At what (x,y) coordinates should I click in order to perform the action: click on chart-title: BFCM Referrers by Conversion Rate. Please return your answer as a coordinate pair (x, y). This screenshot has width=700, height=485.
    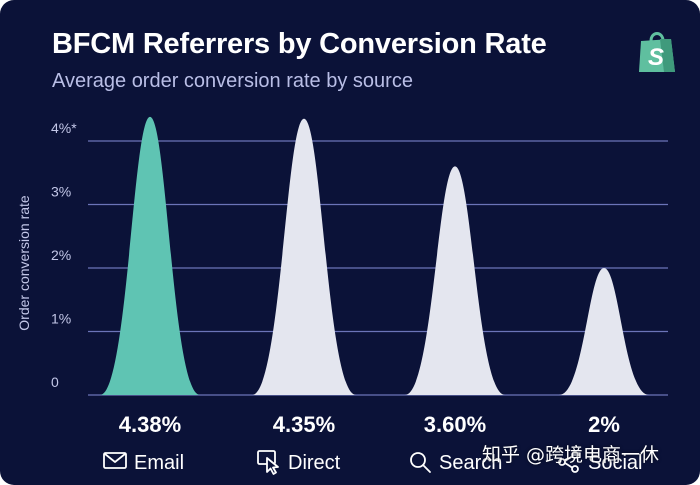
    Looking at the image, I should click on (299, 44).